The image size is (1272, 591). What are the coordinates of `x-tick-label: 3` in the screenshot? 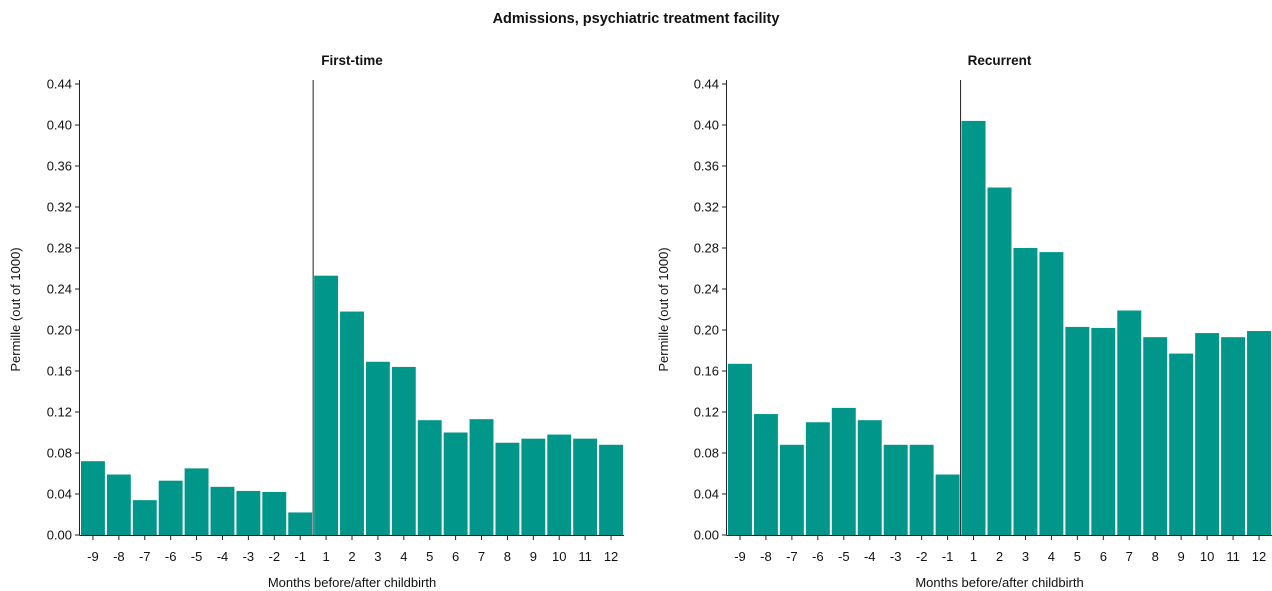 It's located at (1025, 556).